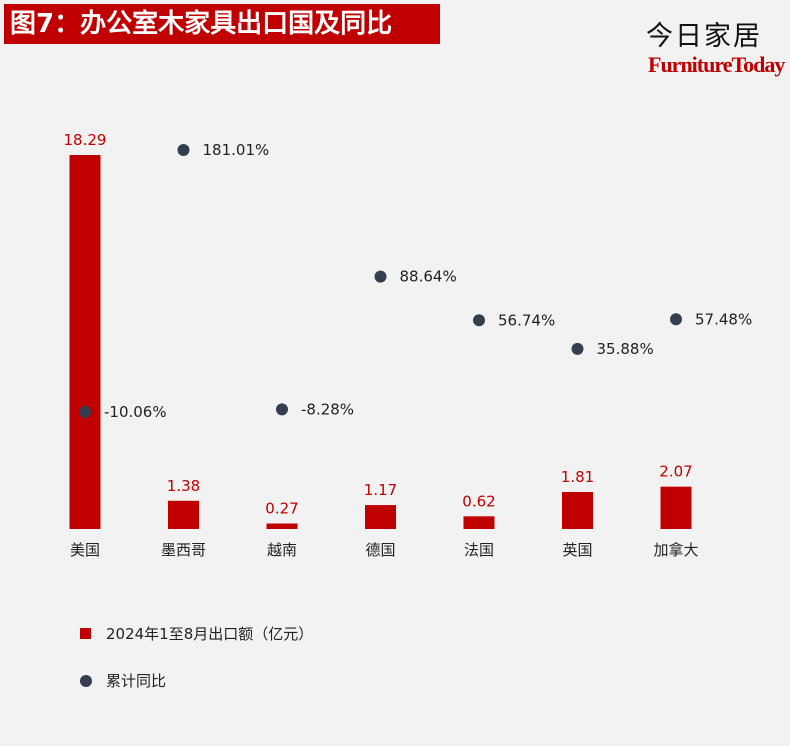  I want to click on bar-value-label-6: 2.07, so click(675, 472).